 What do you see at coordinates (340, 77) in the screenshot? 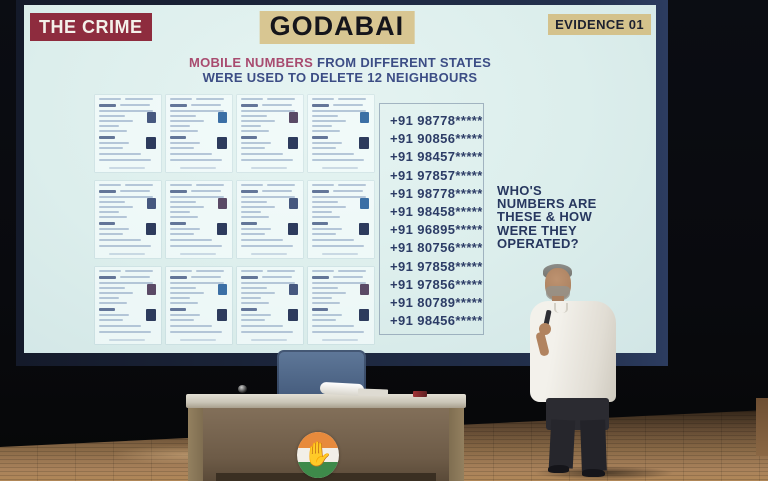
I see `subtitle-line2: WERE USED TO DELETE 12 NEIGHBOURS` at bounding box center [340, 77].